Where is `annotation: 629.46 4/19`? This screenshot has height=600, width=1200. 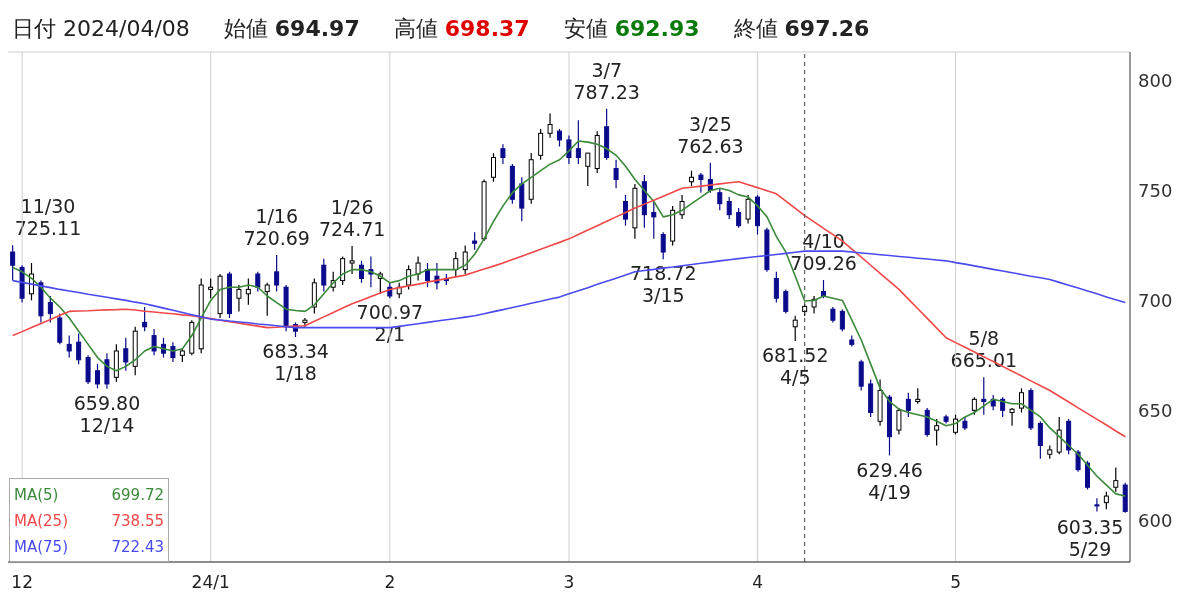
annotation: 629.46 4/19 is located at coordinates (889, 480).